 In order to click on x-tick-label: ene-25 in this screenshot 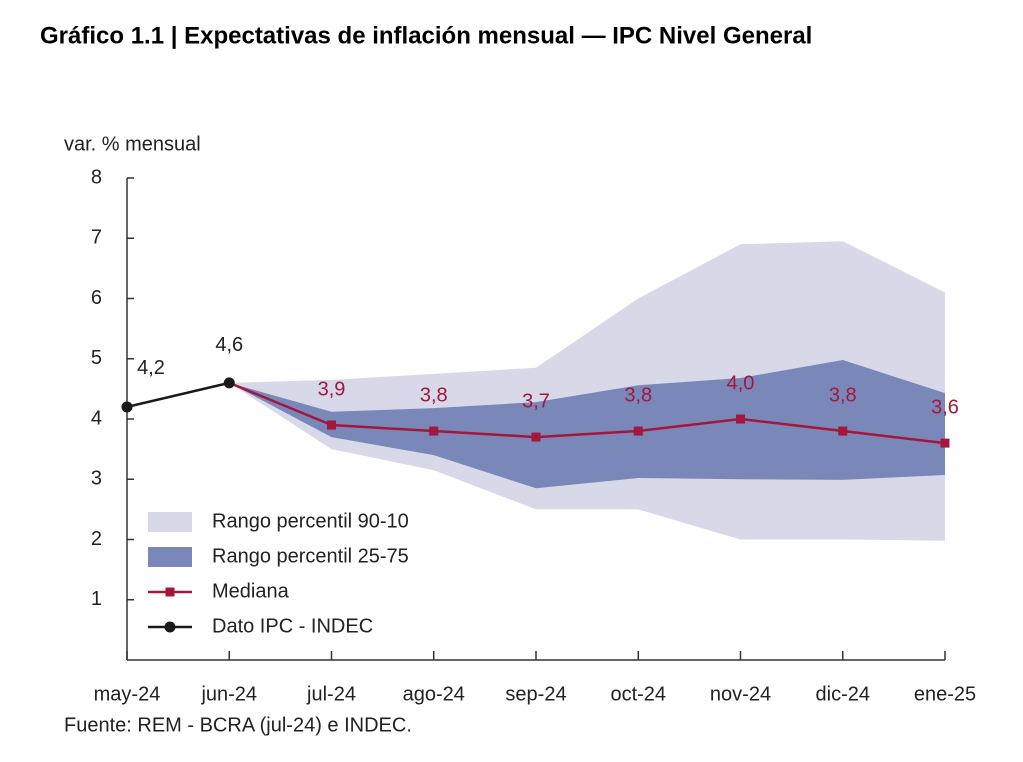, I will do `click(945, 694)`.